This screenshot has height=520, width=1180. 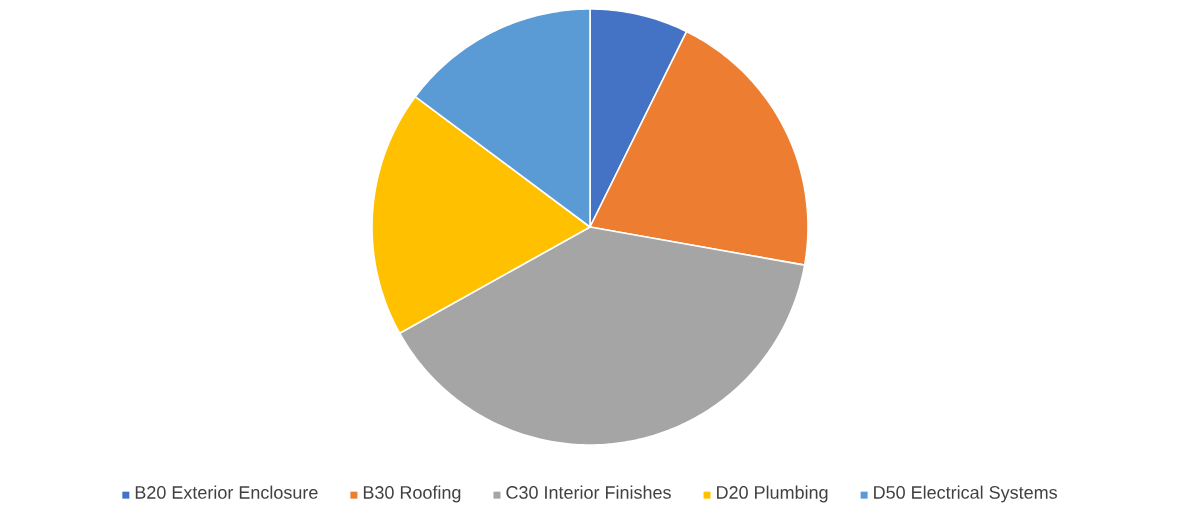 I want to click on legend-label: C30 Interior Finishes, so click(x=588, y=492).